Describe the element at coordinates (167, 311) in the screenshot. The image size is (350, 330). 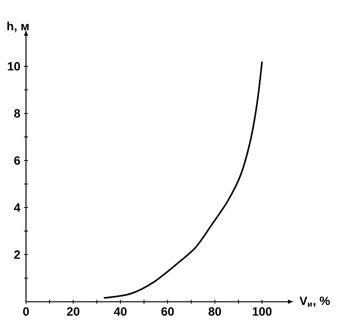
I see `x-tick-label: 60` at that location.